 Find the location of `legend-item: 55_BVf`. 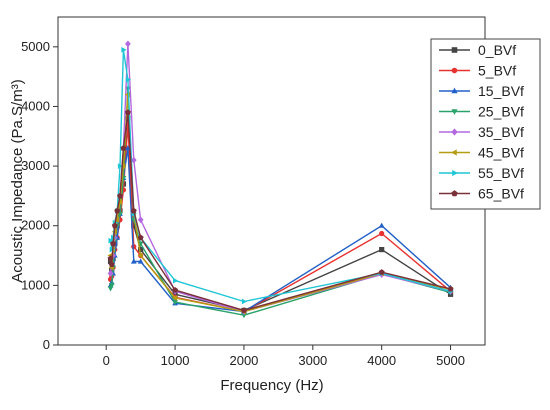

legend-item: 55_BVf is located at coordinates (481, 173).